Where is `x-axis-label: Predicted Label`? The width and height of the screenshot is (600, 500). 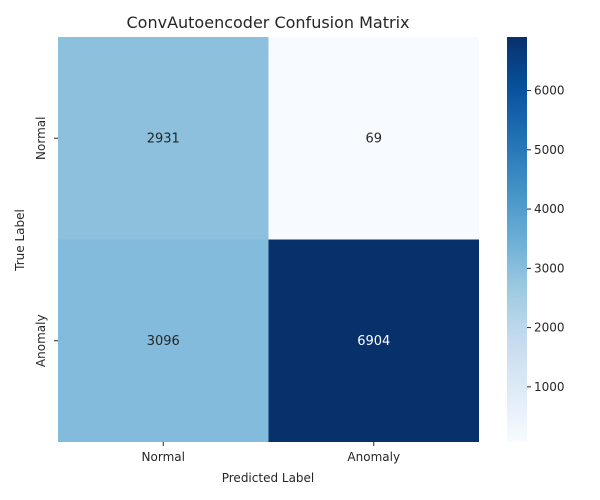 x-axis-label: Predicted Label is located at coordinates (268, 478).